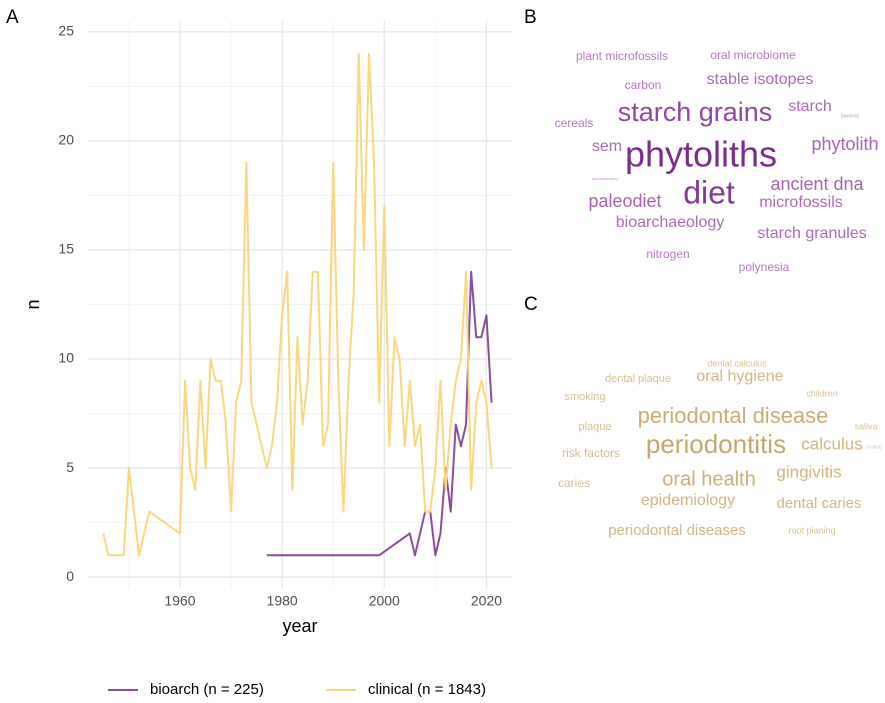  I want to click on x-tick-label: 2000, so click(384, 601).